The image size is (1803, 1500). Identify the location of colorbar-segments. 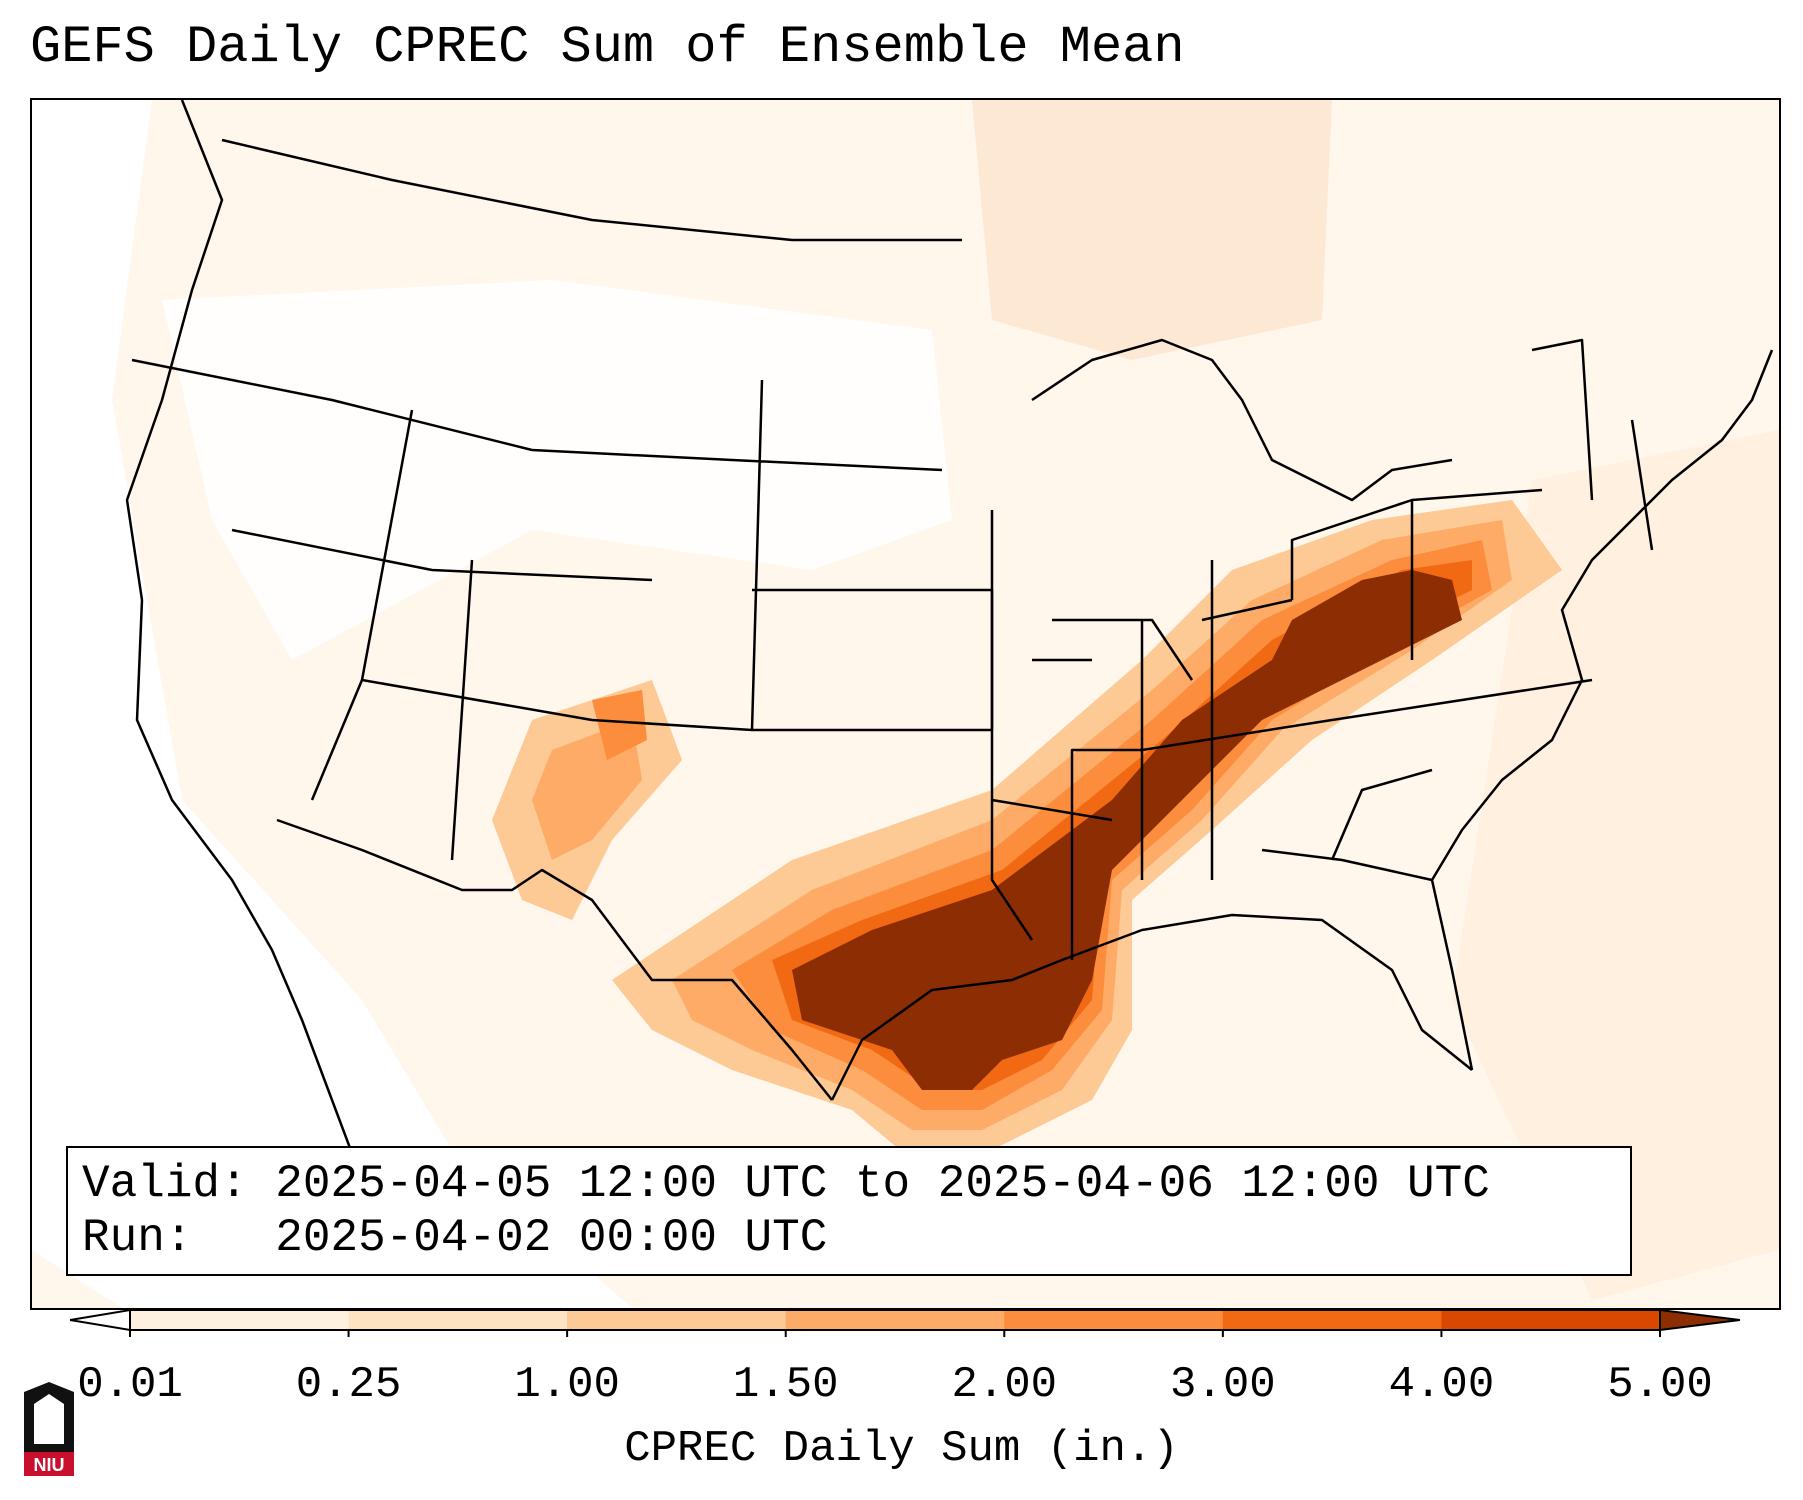
(905, 1320).